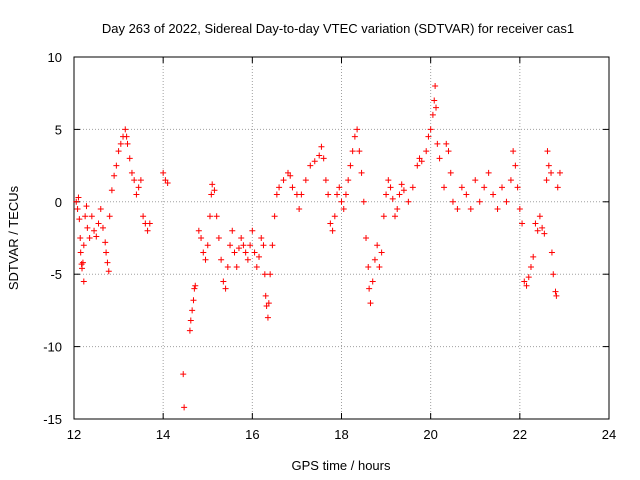 This screenshot has height=480, width=640. Describe the element at coordinates (609, 434) in the screenshot. I see `x-tick-label: 24` at that location.